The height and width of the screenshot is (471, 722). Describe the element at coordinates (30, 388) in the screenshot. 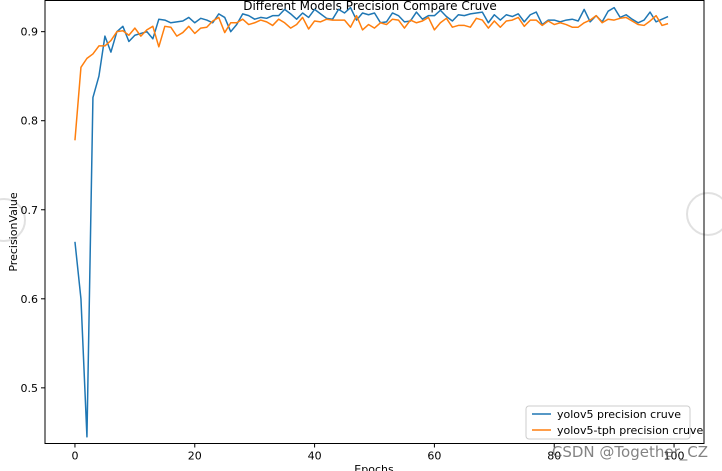

I see `y-tick-label: 0.5` at that location.